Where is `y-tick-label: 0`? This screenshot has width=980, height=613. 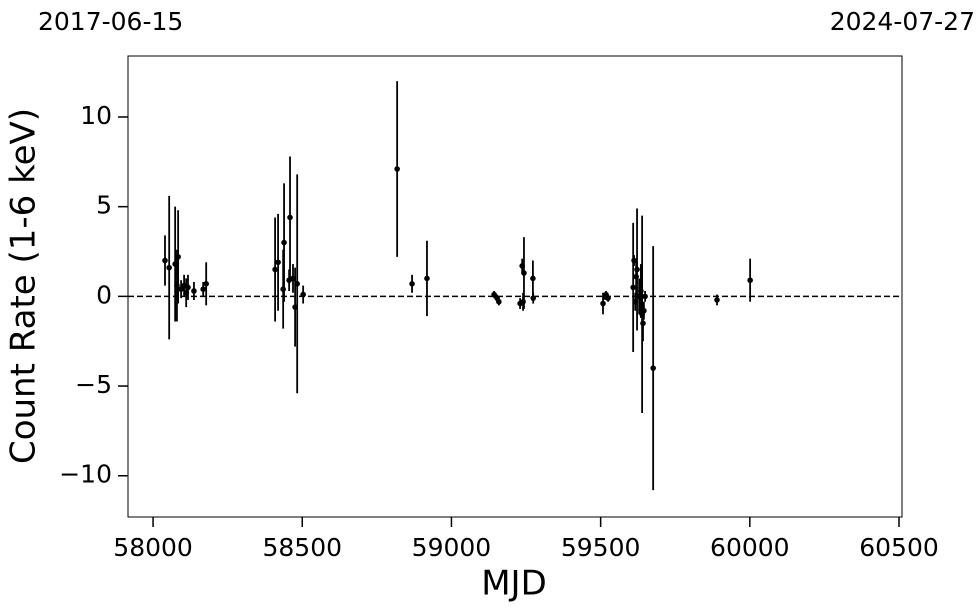
y-tick-label: 0 is located at coordinates (104, 294).